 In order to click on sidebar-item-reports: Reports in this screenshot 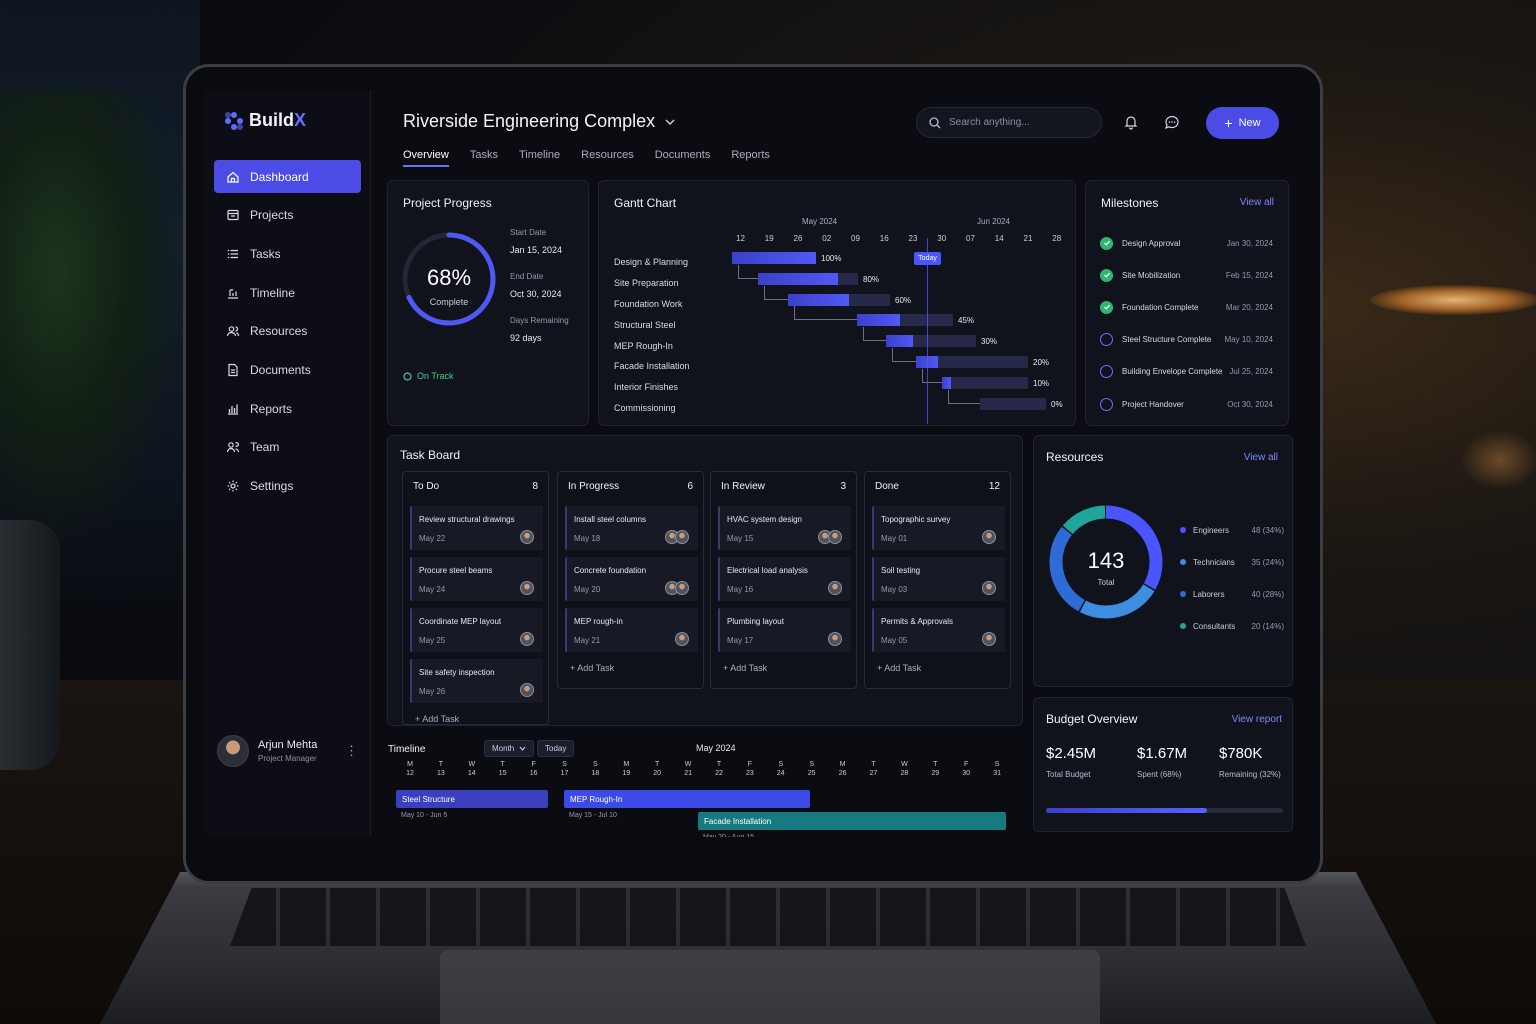, I will do `click(287, 408)`.